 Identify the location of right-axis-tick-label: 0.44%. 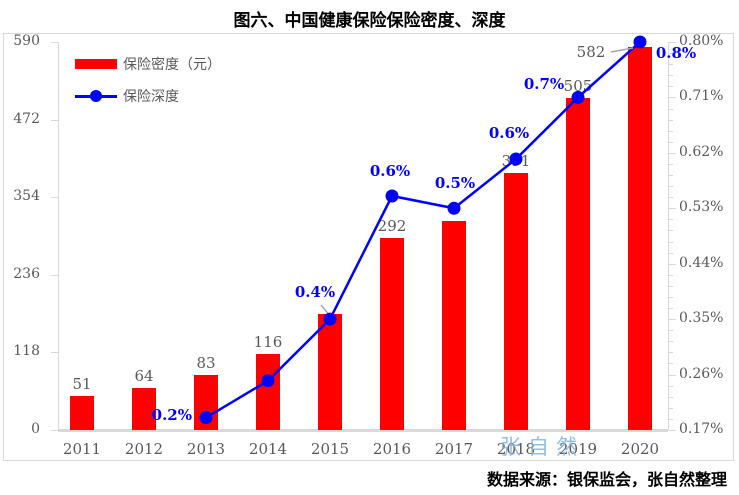
(701, 262).